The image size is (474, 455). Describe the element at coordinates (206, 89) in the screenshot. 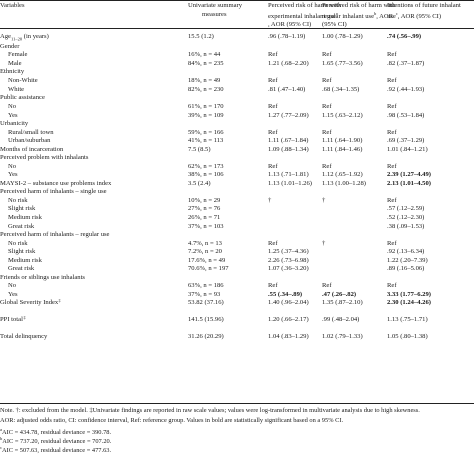

I see `cell-c1: 82%, n = 230` at that location.